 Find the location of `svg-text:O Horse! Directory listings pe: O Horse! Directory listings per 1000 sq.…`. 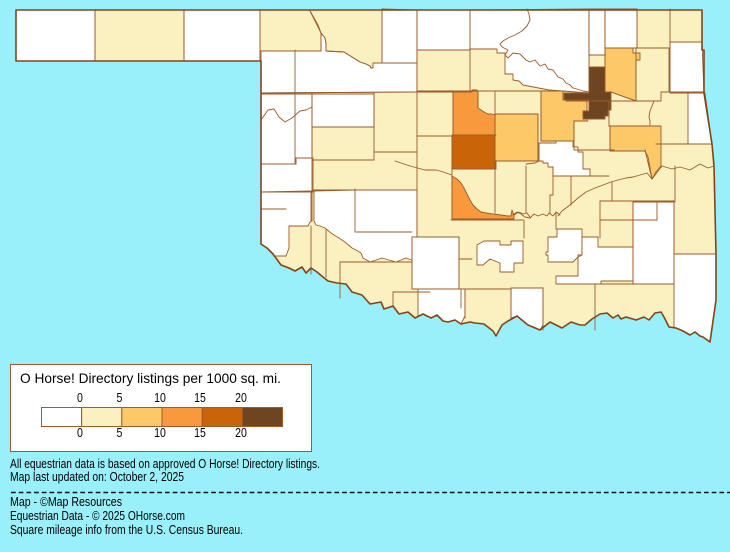

svg-text:O Horse! Directory listings pe: O Horse! Directory listings per 1000 sq.… is located at coordinates (150, 378).